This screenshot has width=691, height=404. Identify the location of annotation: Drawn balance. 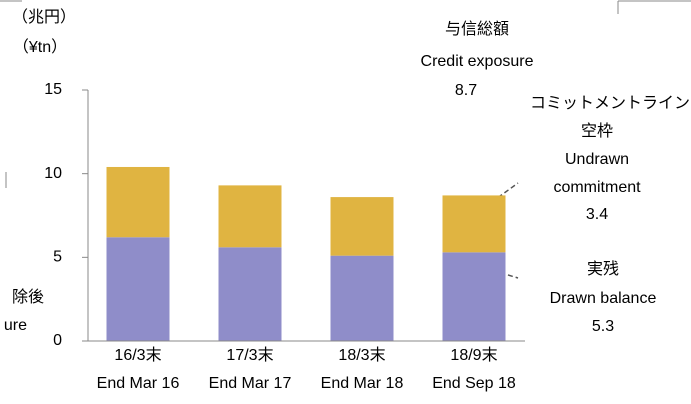
(603, 298).